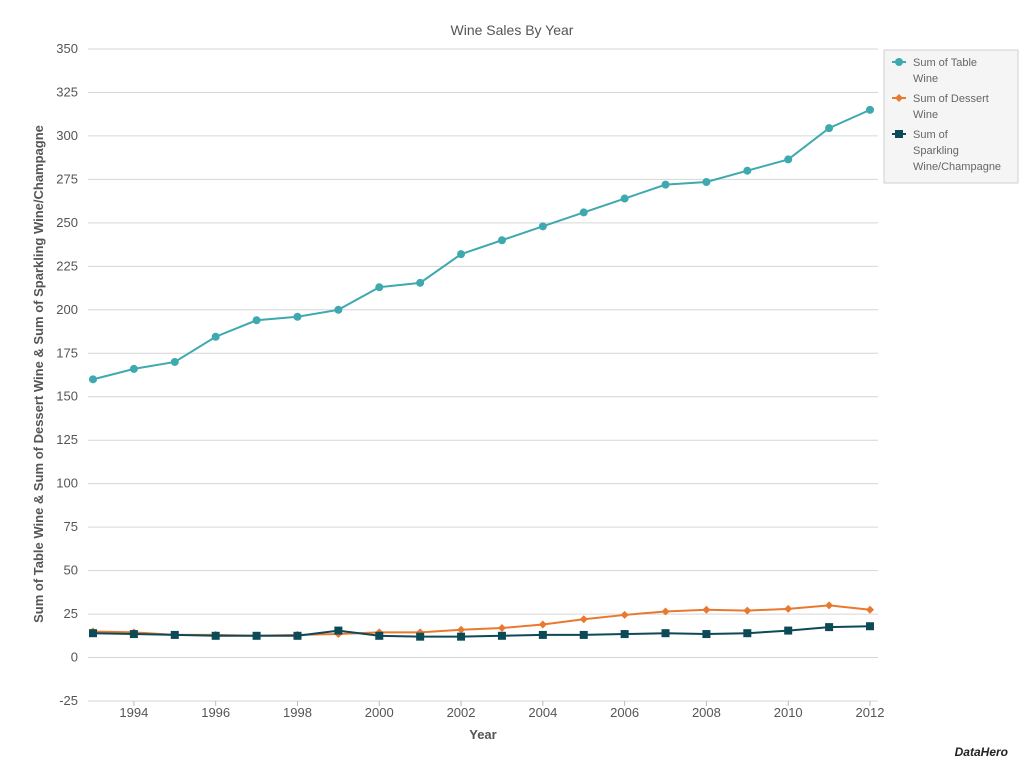  I want to click on y-tick-label: 50, so click(71, 570).